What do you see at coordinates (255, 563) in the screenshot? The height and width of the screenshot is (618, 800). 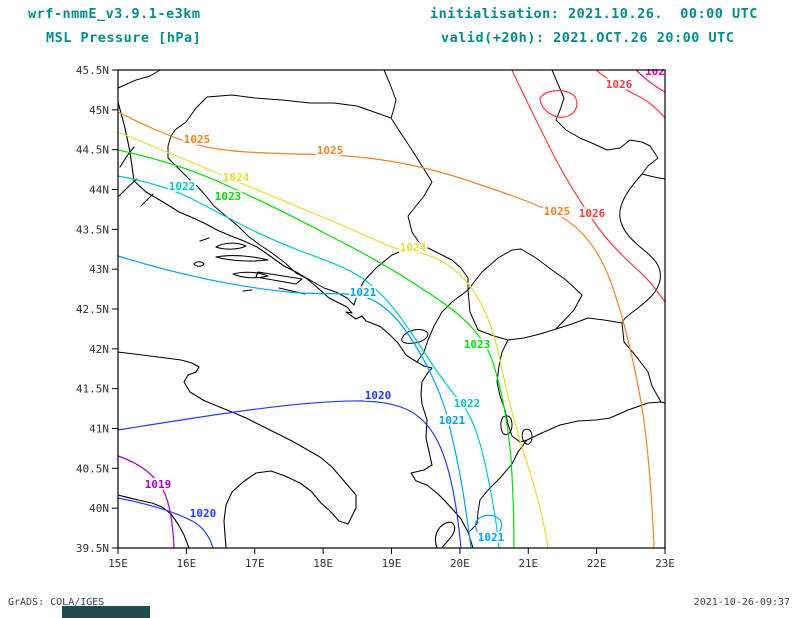 I see `x-tick-label: 17E` at bounding box center [255, 563].